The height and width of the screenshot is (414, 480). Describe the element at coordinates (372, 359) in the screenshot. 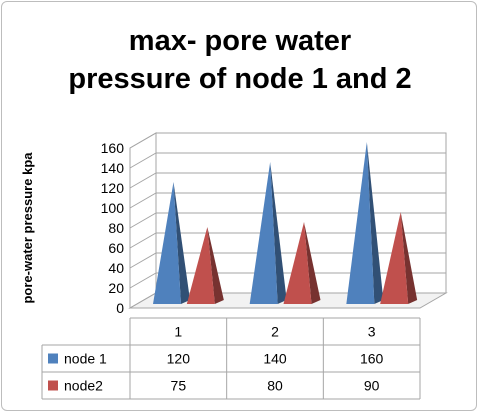

I see `data-label-node1-2: 160` at that location.